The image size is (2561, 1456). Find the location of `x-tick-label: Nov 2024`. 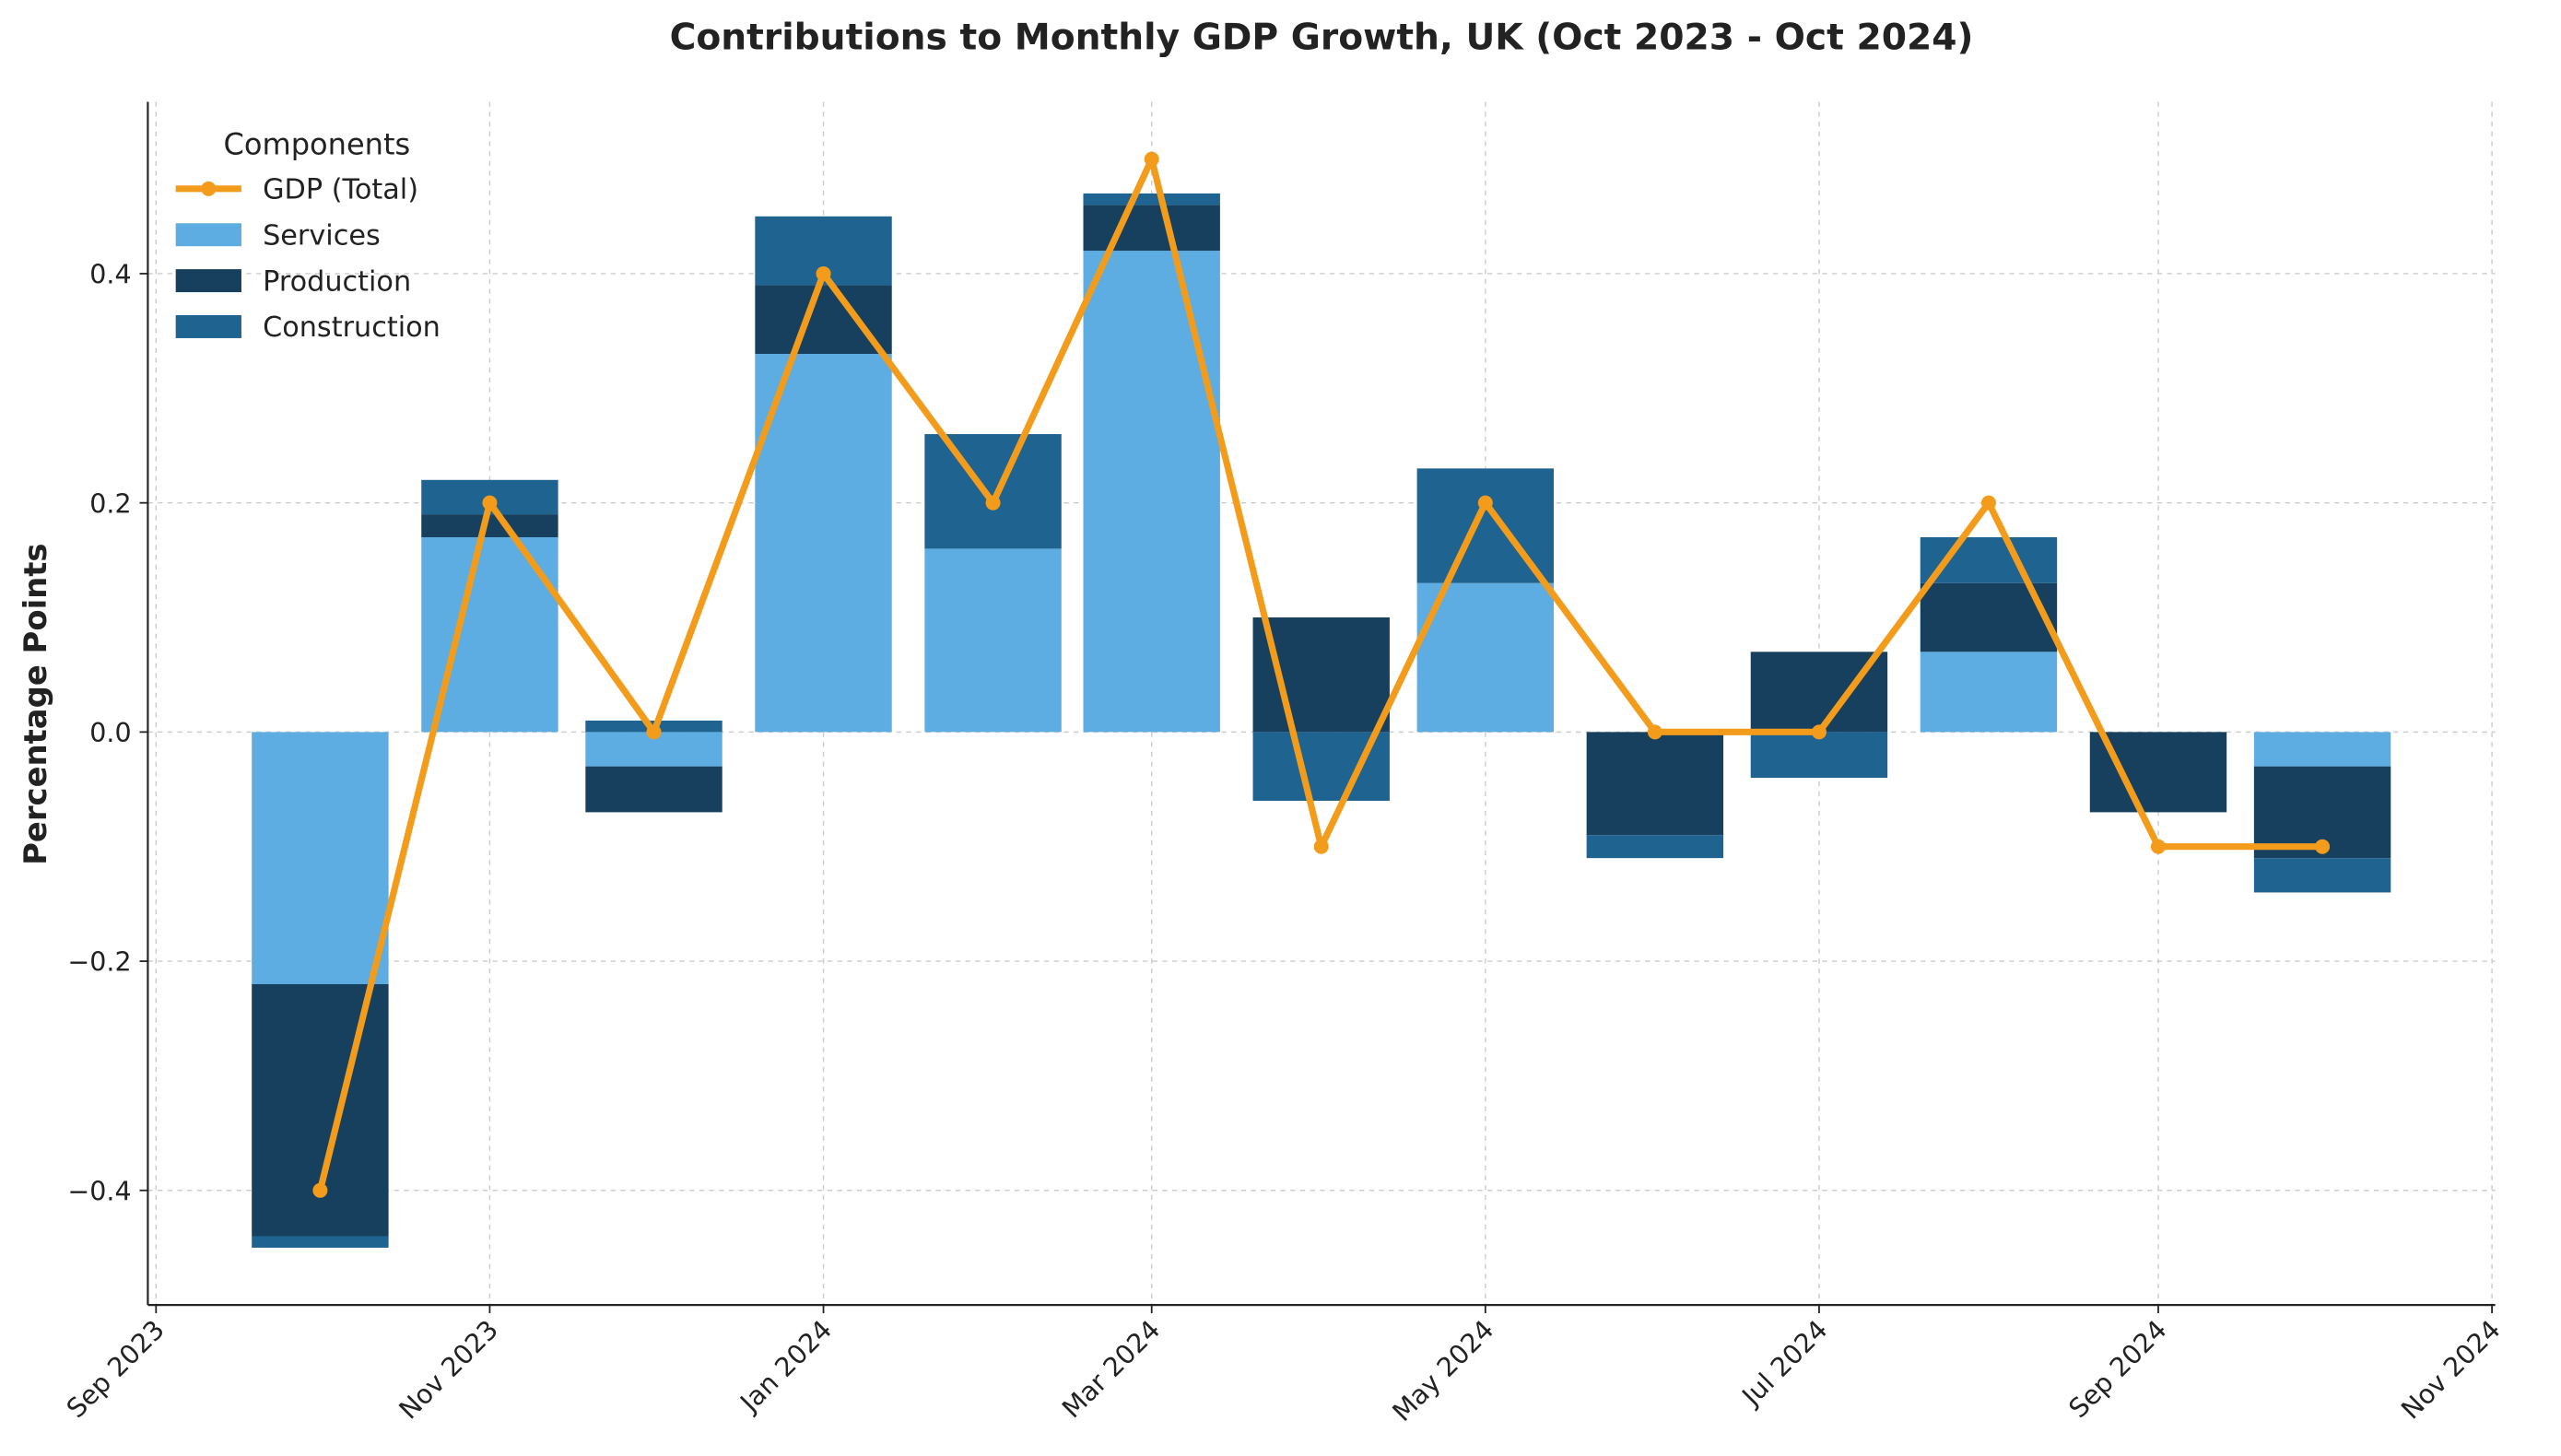

x-tick-label: Nov 2024 is located at coordinates (2451, 1369).